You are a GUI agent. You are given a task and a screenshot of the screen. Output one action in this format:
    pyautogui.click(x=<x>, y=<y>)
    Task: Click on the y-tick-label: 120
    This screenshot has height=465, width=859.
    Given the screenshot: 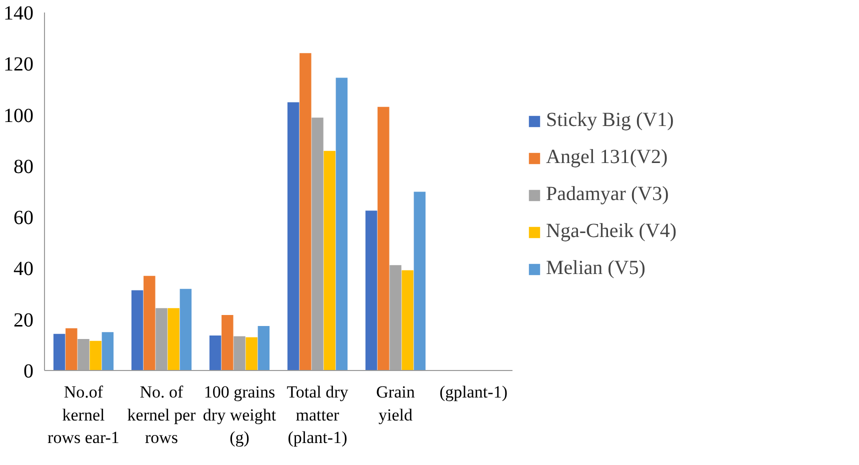 What is the action you would take?
    pyautogui.click(x=19, y=65)
    